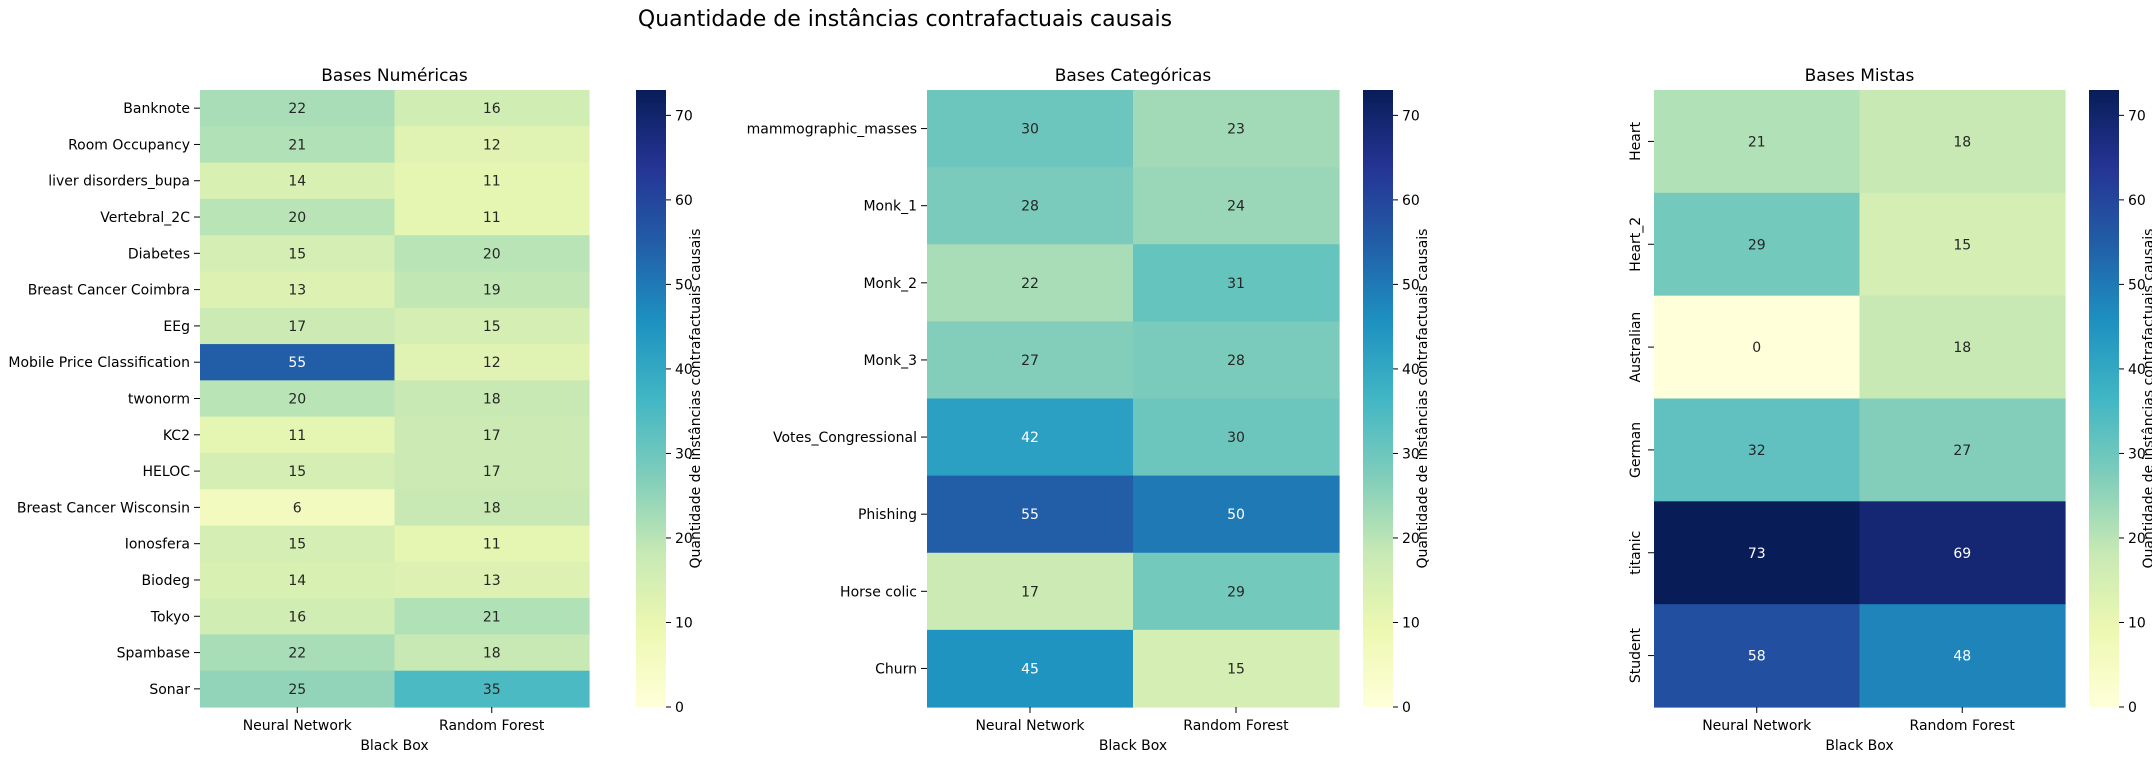 This screenshot has width=2152, height=759. I want to click on y-tick-label: Monk_2, so click(890, 284).